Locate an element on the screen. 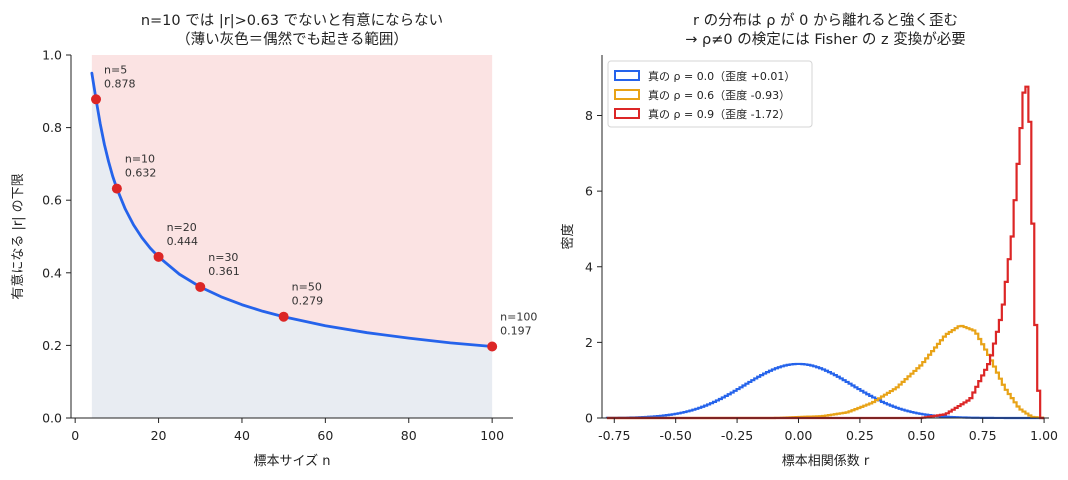 The width and height of the screenshot is (1068, 480). y-tick-label: 0 is located at coordinates (589, 418).